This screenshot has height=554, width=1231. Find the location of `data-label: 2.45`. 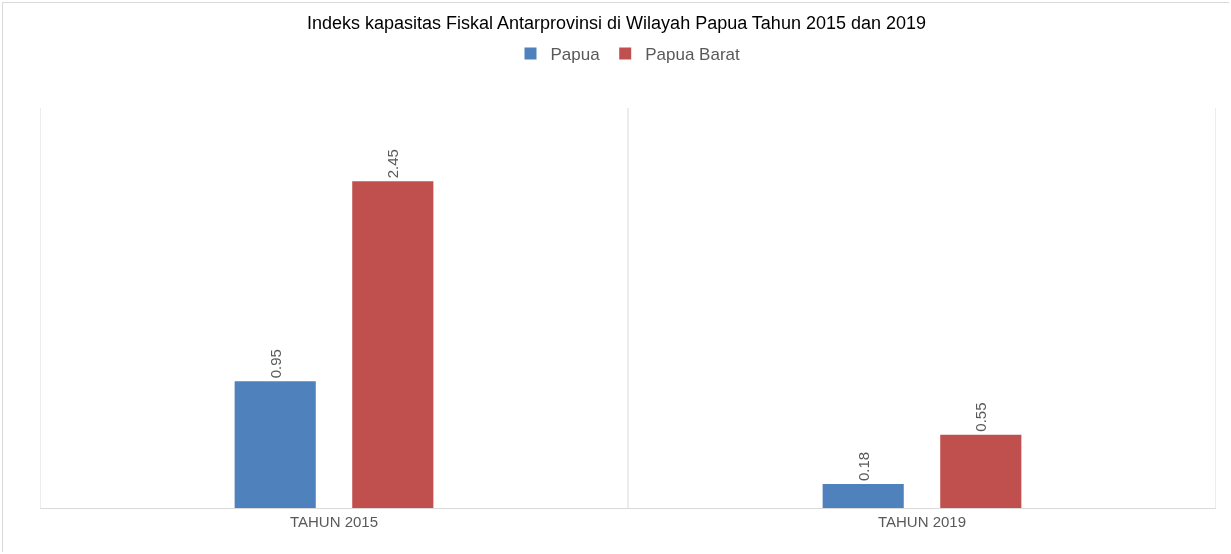

data-label: 2.45 is located at coordinates (393, 164).